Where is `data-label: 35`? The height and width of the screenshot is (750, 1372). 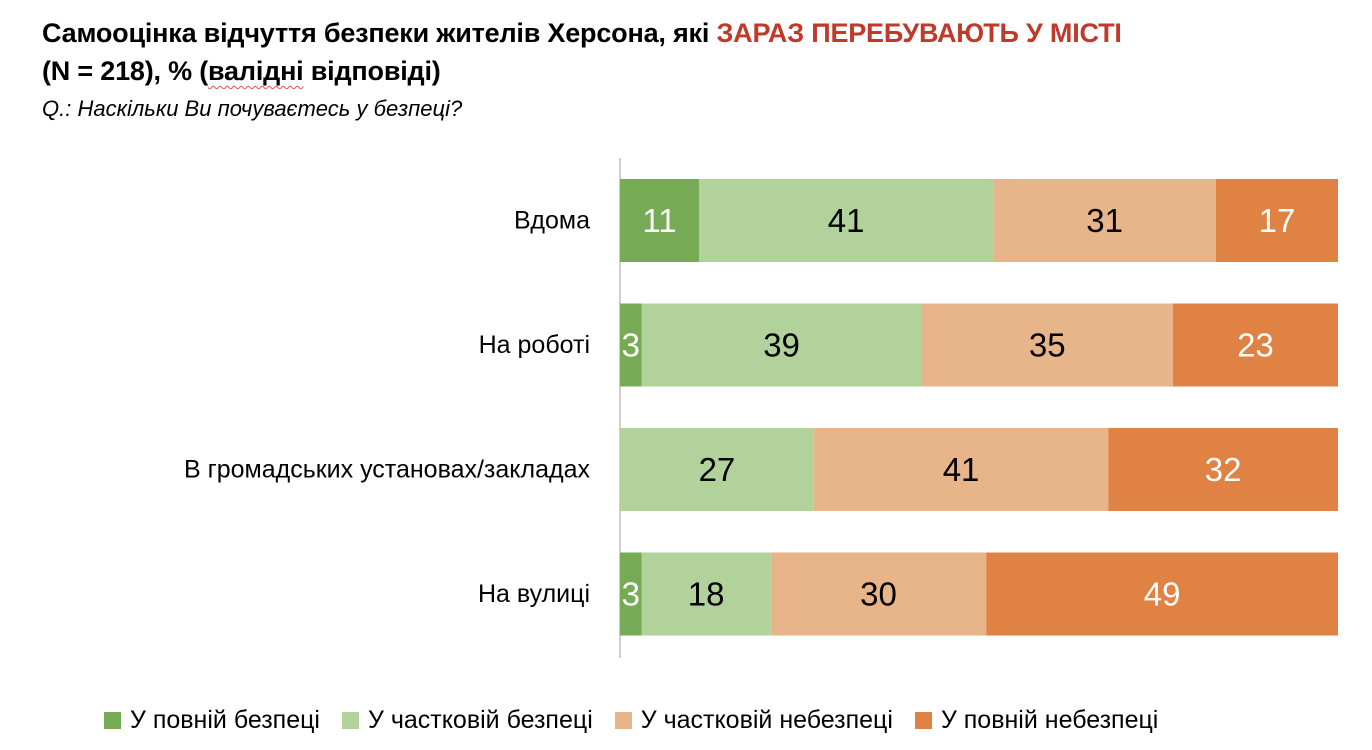
data-label: 35 is located at coordinates (1047, 345).